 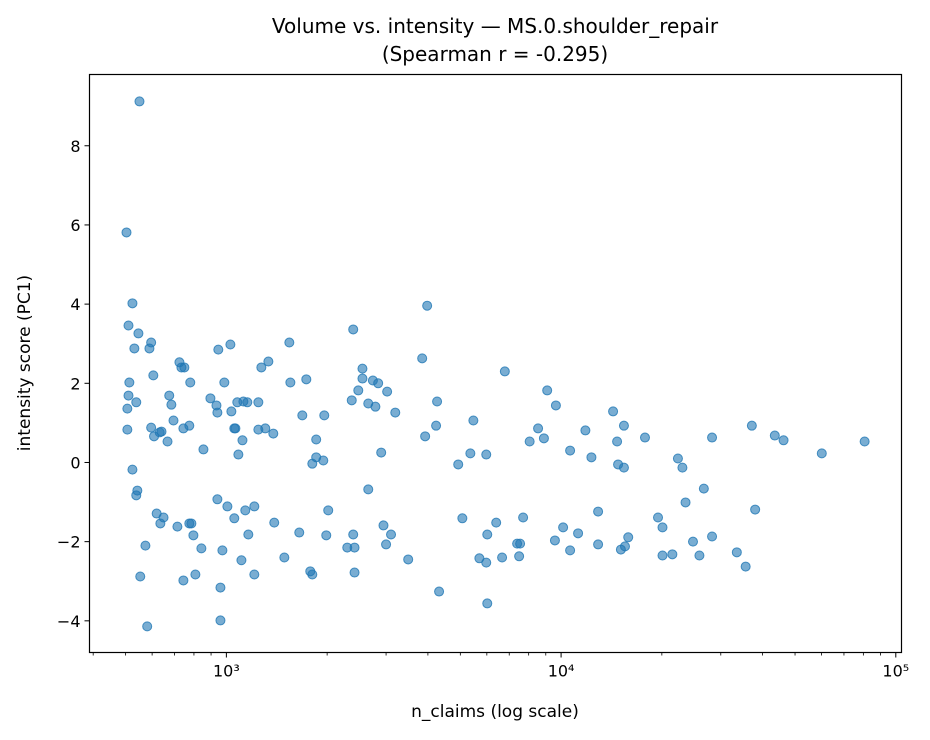 I want to click on x-tick-label: 10⁴, so click(x=561, y=671).